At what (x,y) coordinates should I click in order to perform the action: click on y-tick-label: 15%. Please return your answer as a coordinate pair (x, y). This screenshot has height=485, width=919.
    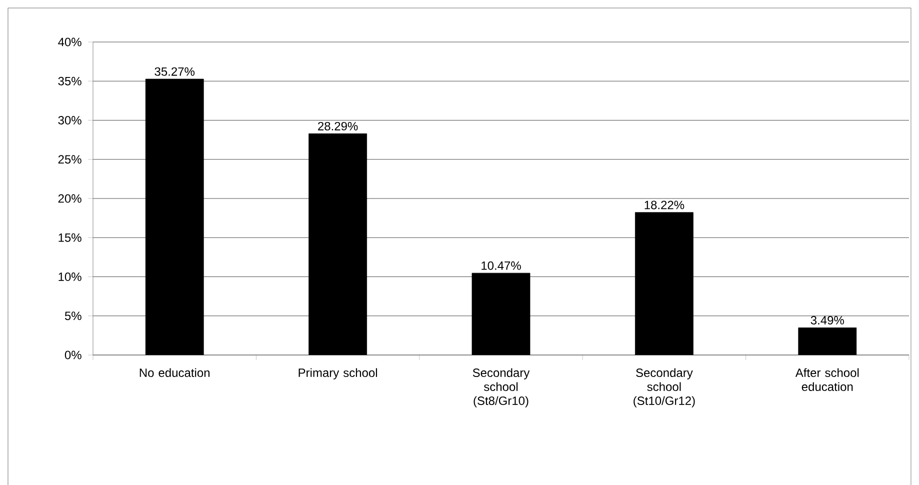
    Looking at the image, I should click on (70, 237).